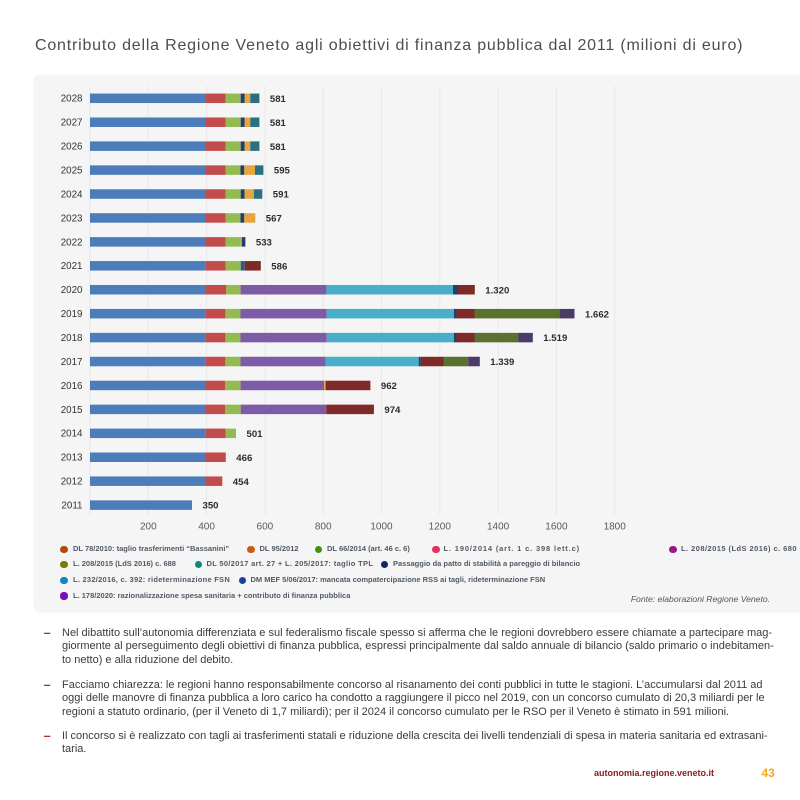  Describe the element at coordinates (497, 290) in the screenshot. I see `svg-text: 1.320` at that location.